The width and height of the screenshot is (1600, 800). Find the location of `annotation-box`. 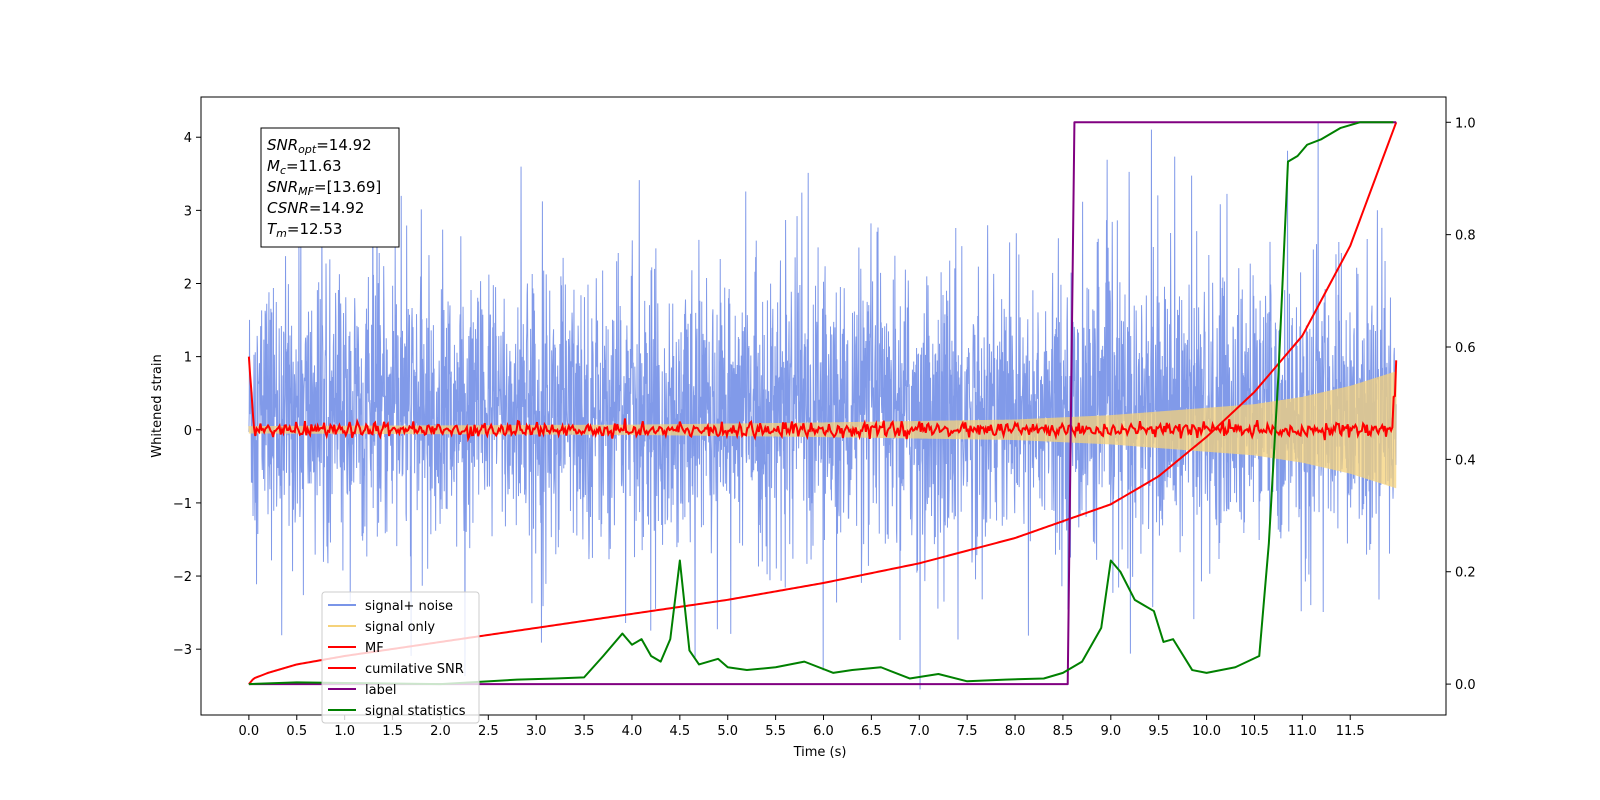

annotation-box is located at coordinates (330, 187).